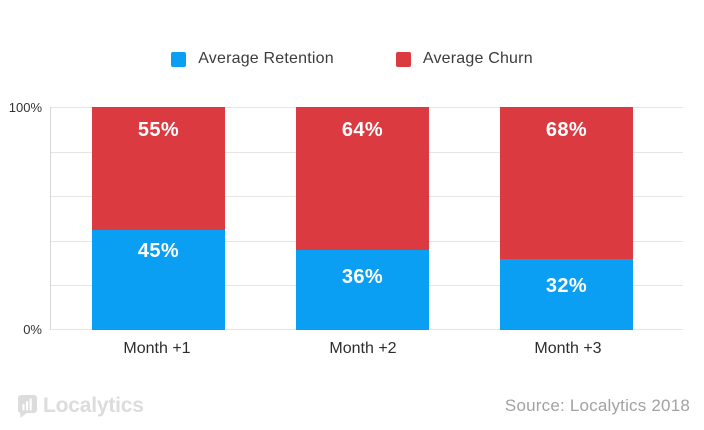 This screenshot has width=704, height=430. I want to click on bar-segment-retention-1: 45%, so click(158, 280).